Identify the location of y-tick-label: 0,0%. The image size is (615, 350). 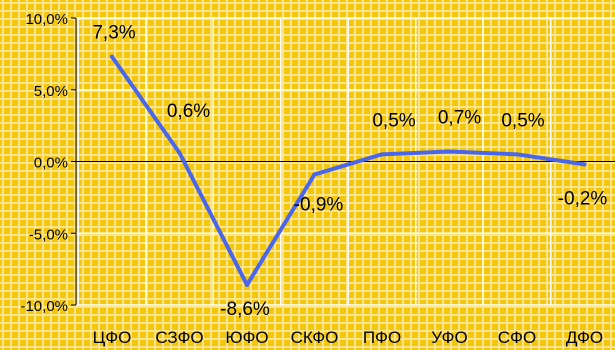
(51, 163).